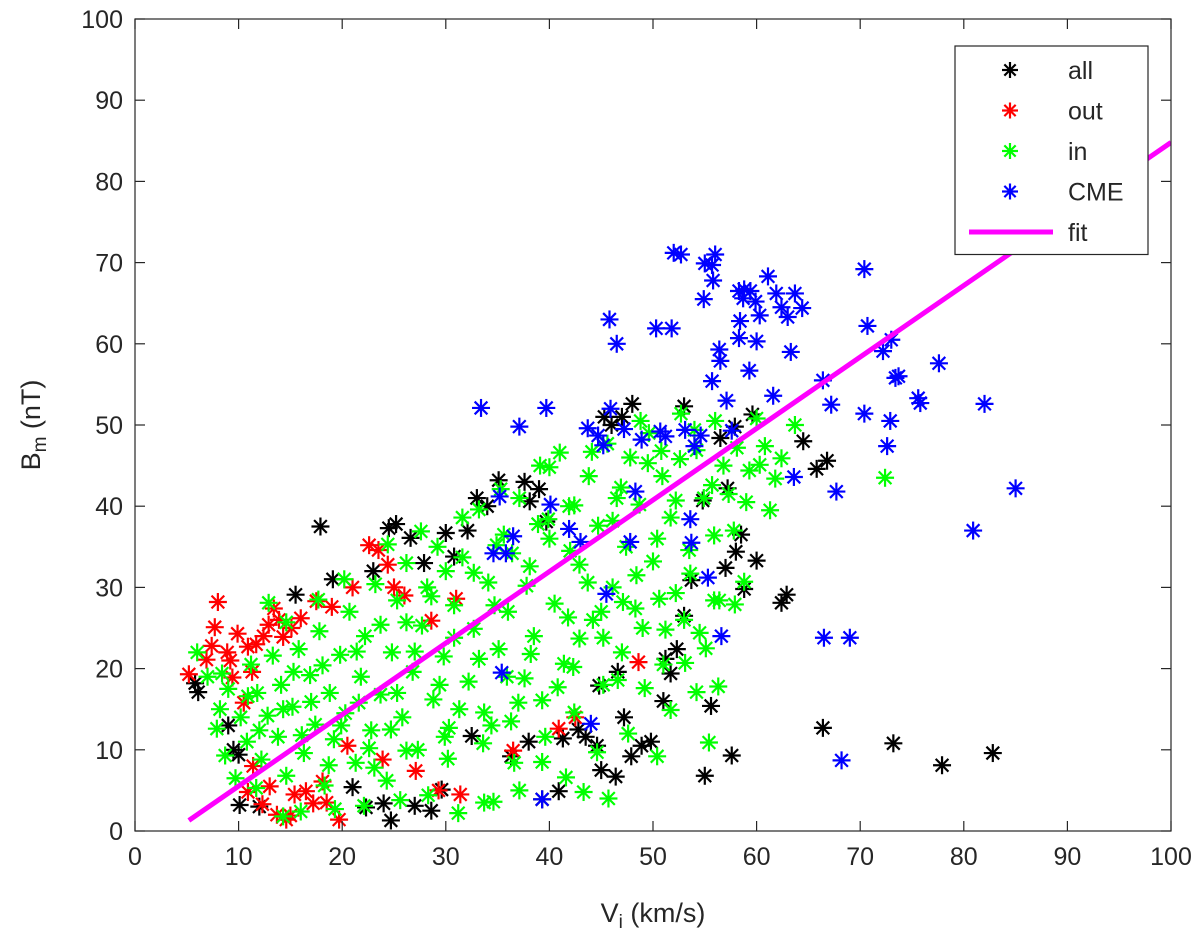  What do you see at coordinates (757, 857) in the screenshot?
I see `x-tick-label: 60` at bounding box center [757, 857].